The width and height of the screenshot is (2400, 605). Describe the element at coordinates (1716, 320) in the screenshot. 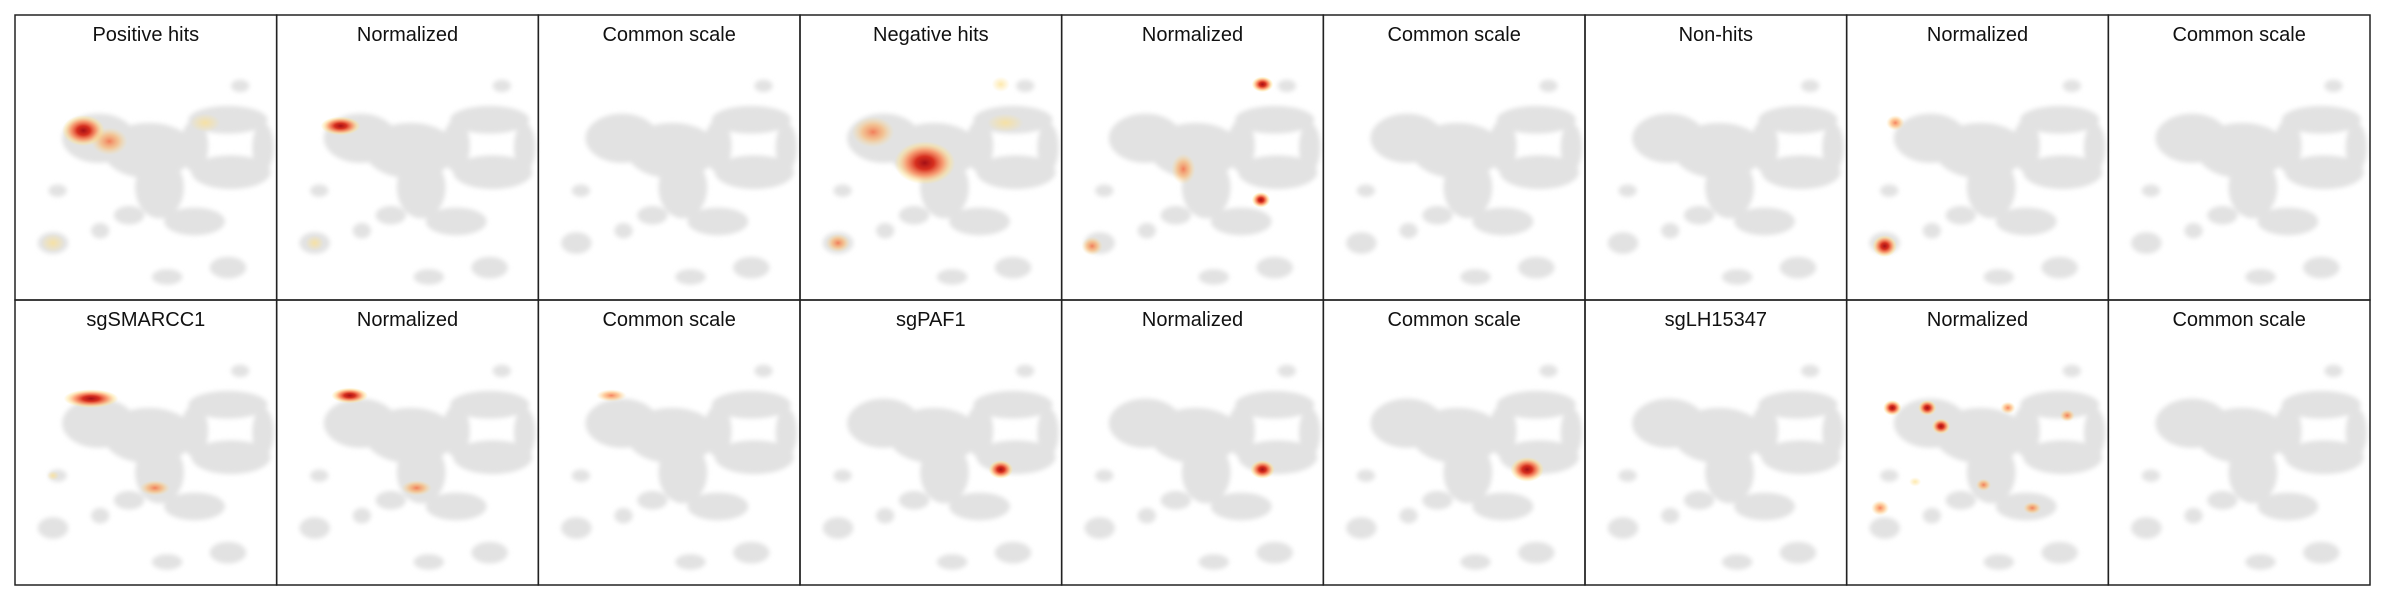

I see `panel-title: sgLH15347` at that location.